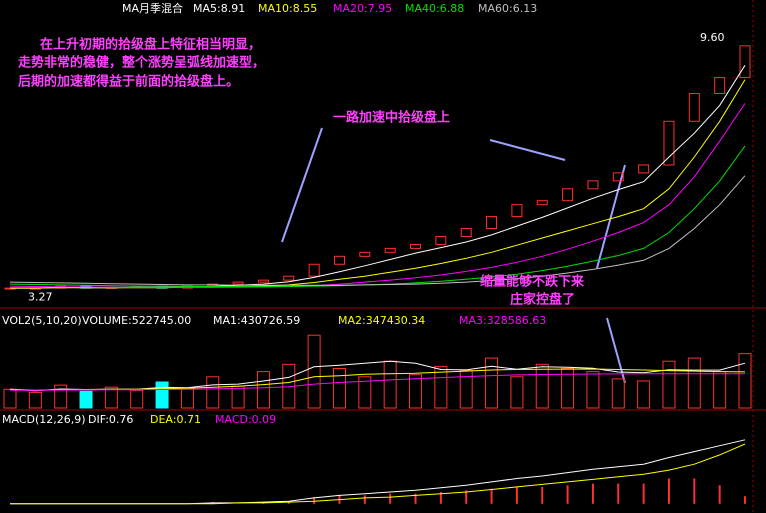 The height and width of the screenshot is (513, 766). I want to click on legend-entry: MA40:6.88, so click(434, 8).